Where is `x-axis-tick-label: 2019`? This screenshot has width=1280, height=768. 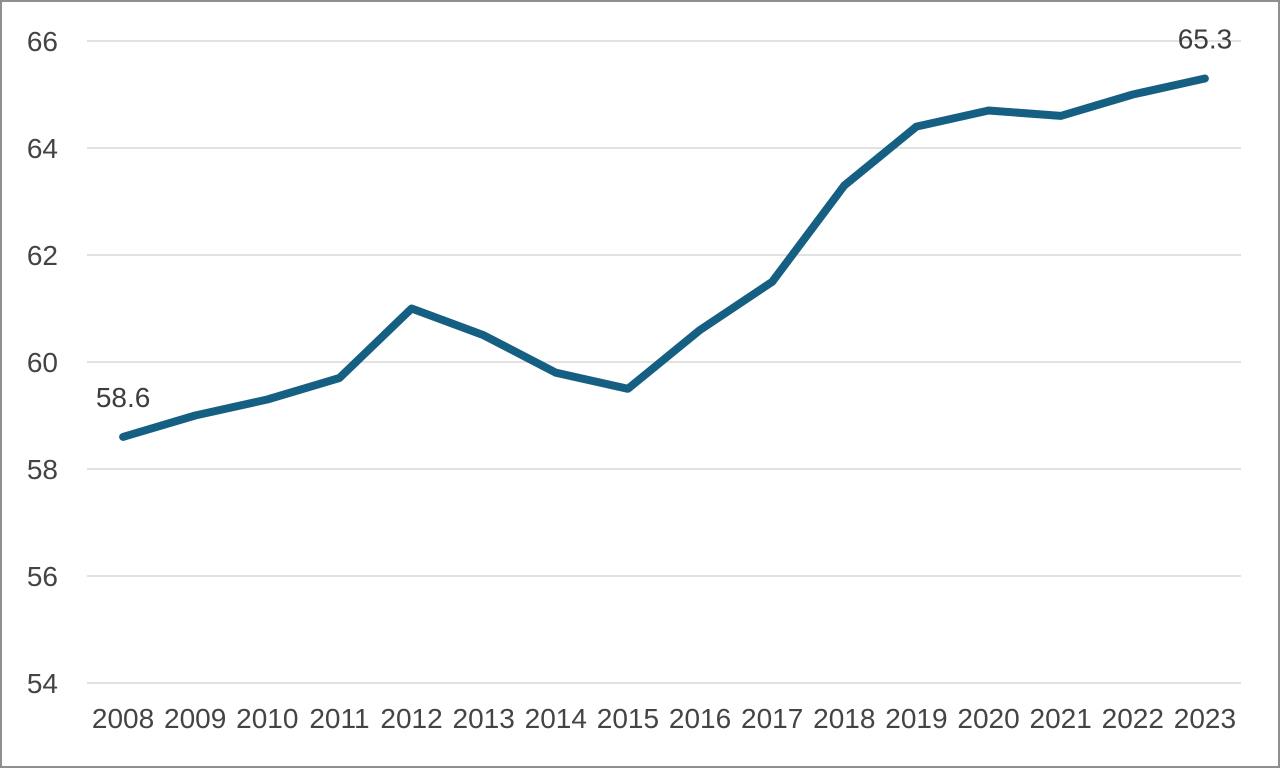
x-axis-tick-label: 2019 is located at coordinates (916, 718).